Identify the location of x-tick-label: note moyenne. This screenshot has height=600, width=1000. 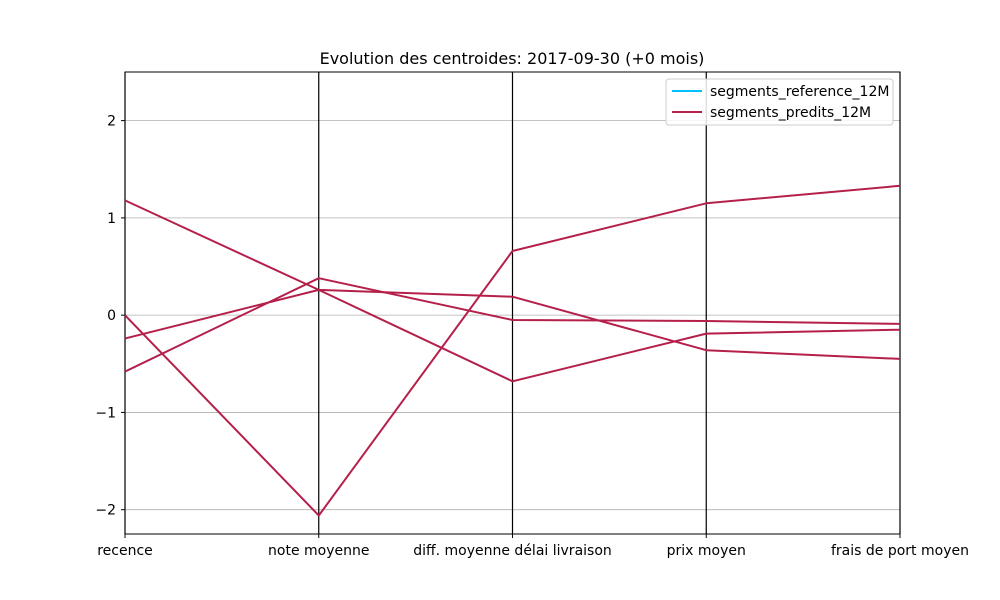
(318, 551).